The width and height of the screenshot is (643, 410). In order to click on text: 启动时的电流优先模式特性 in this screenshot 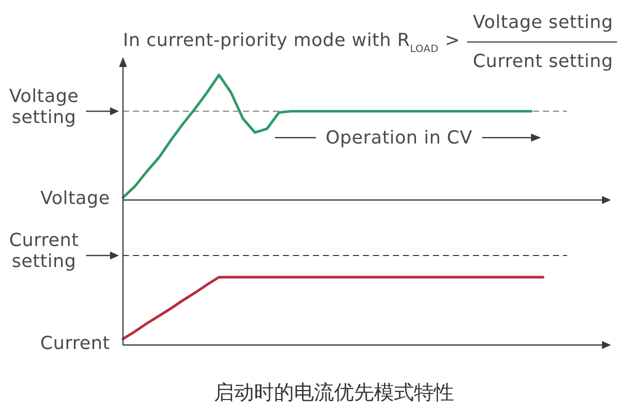, I will do `click(334, 393)`.